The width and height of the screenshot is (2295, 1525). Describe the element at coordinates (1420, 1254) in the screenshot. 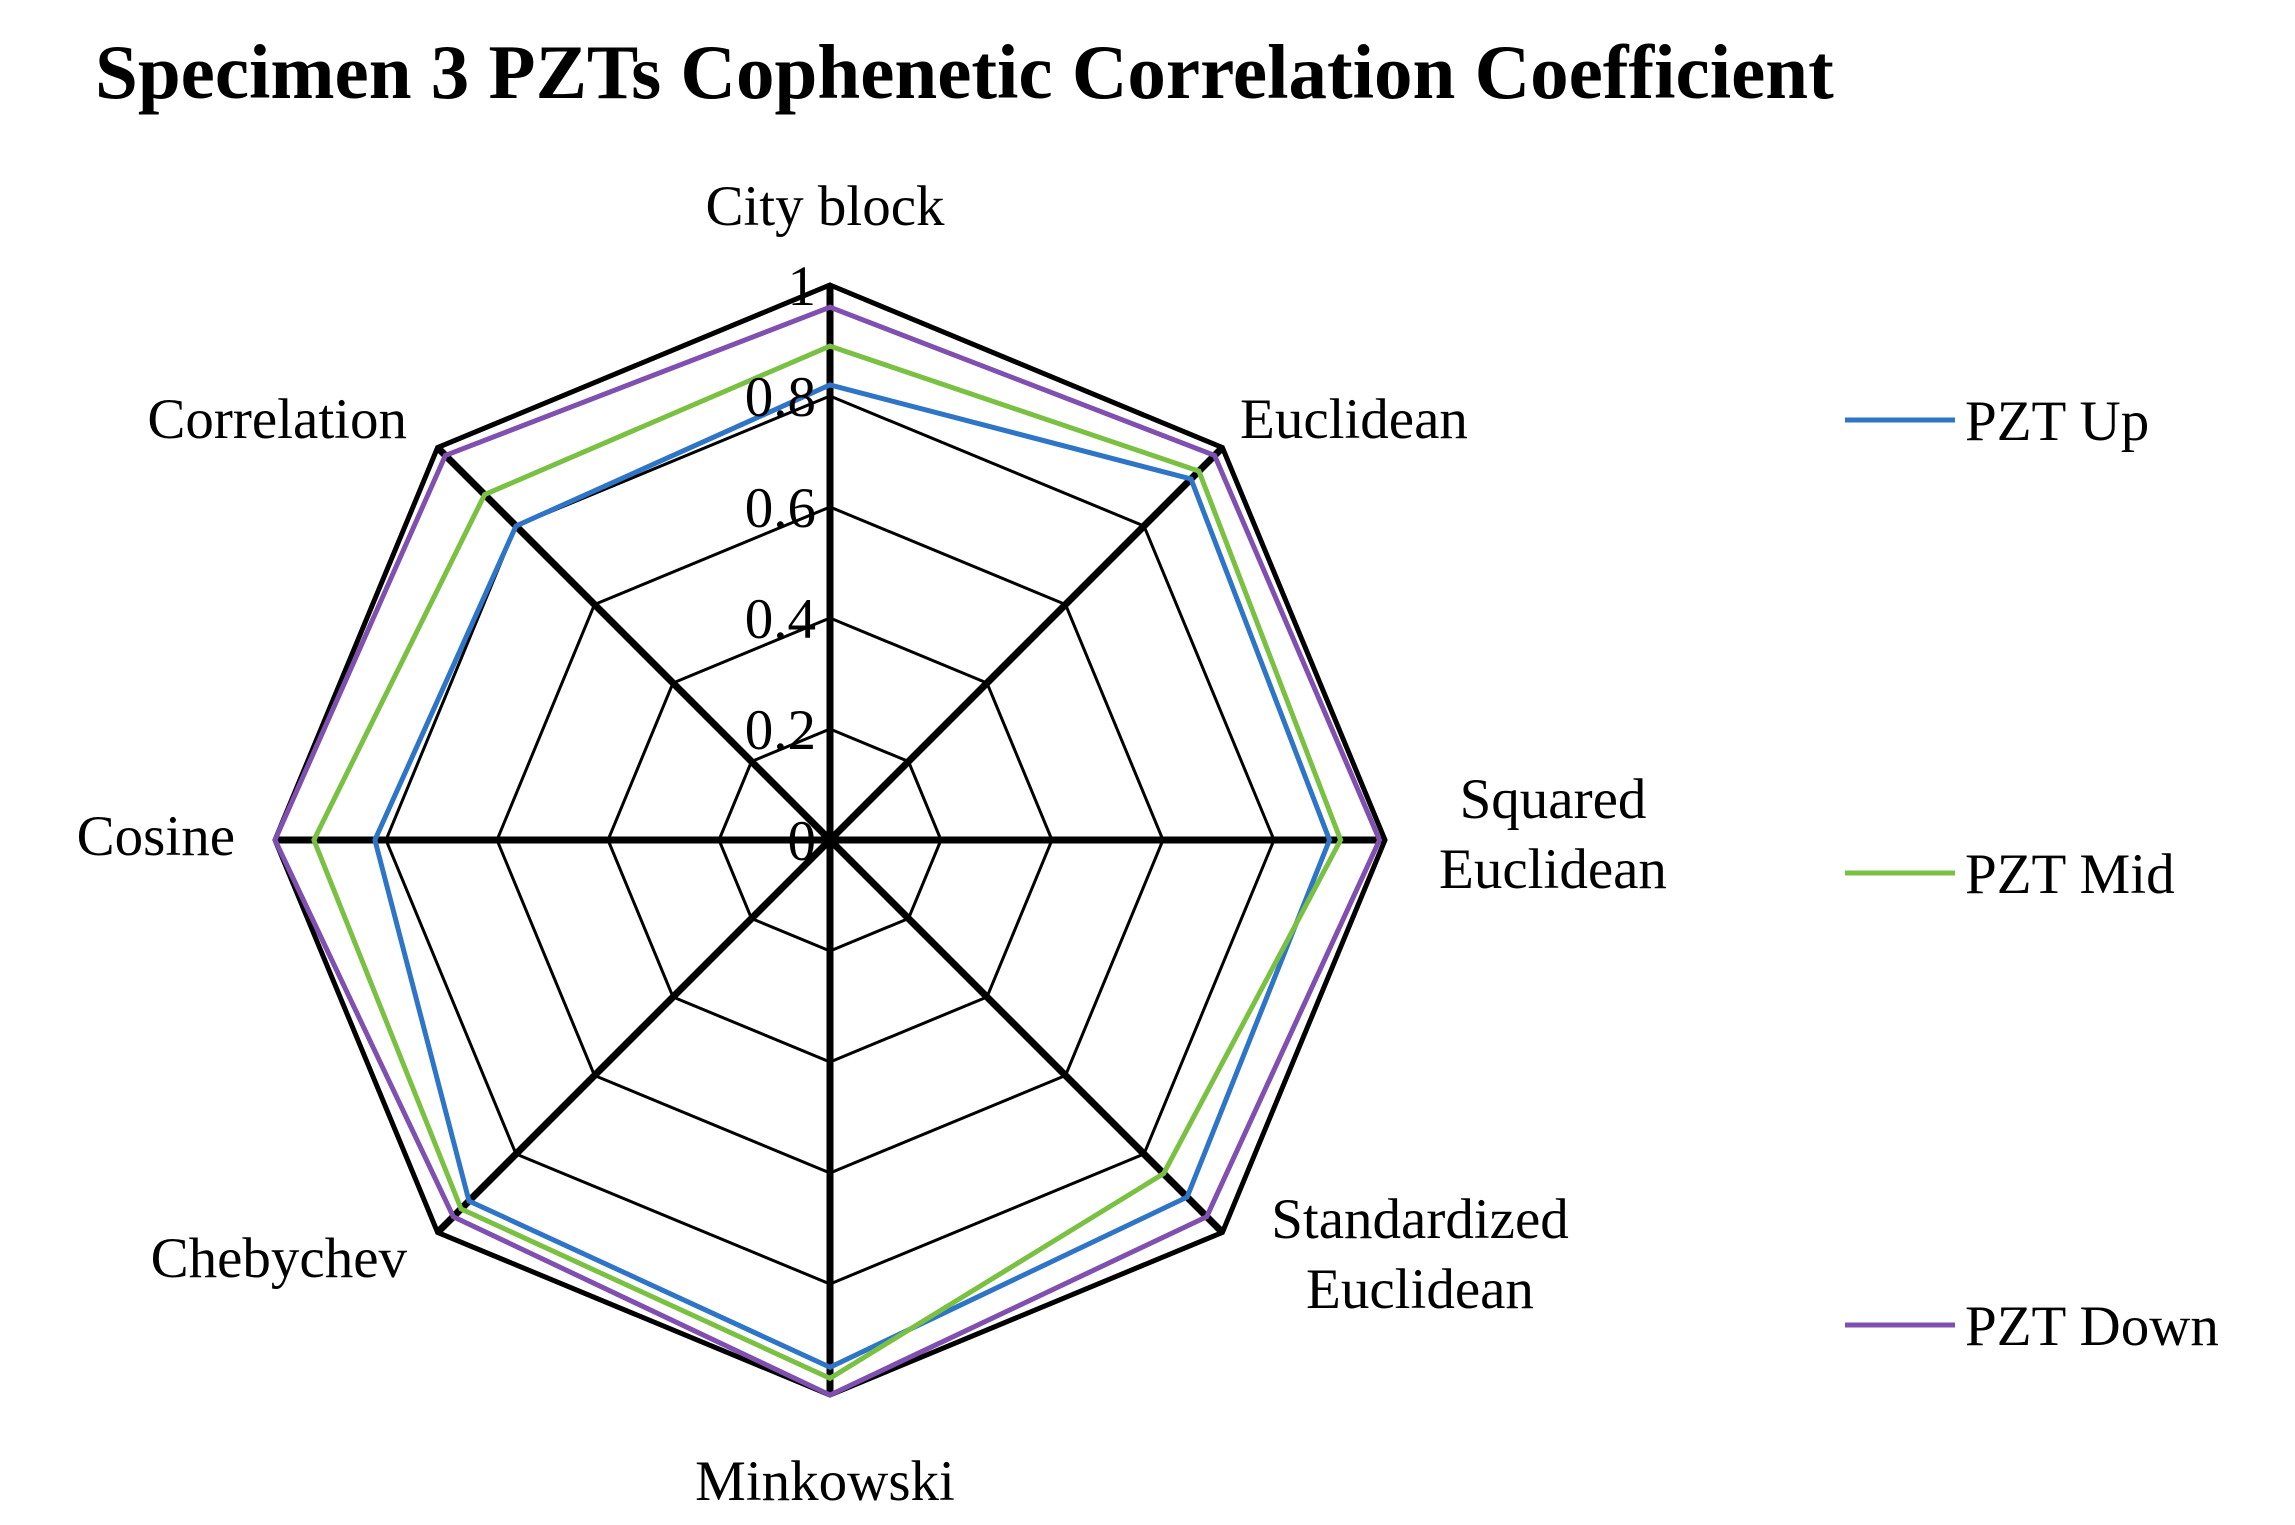

I see `category-label-3: Standardized Euclidean` at that location.